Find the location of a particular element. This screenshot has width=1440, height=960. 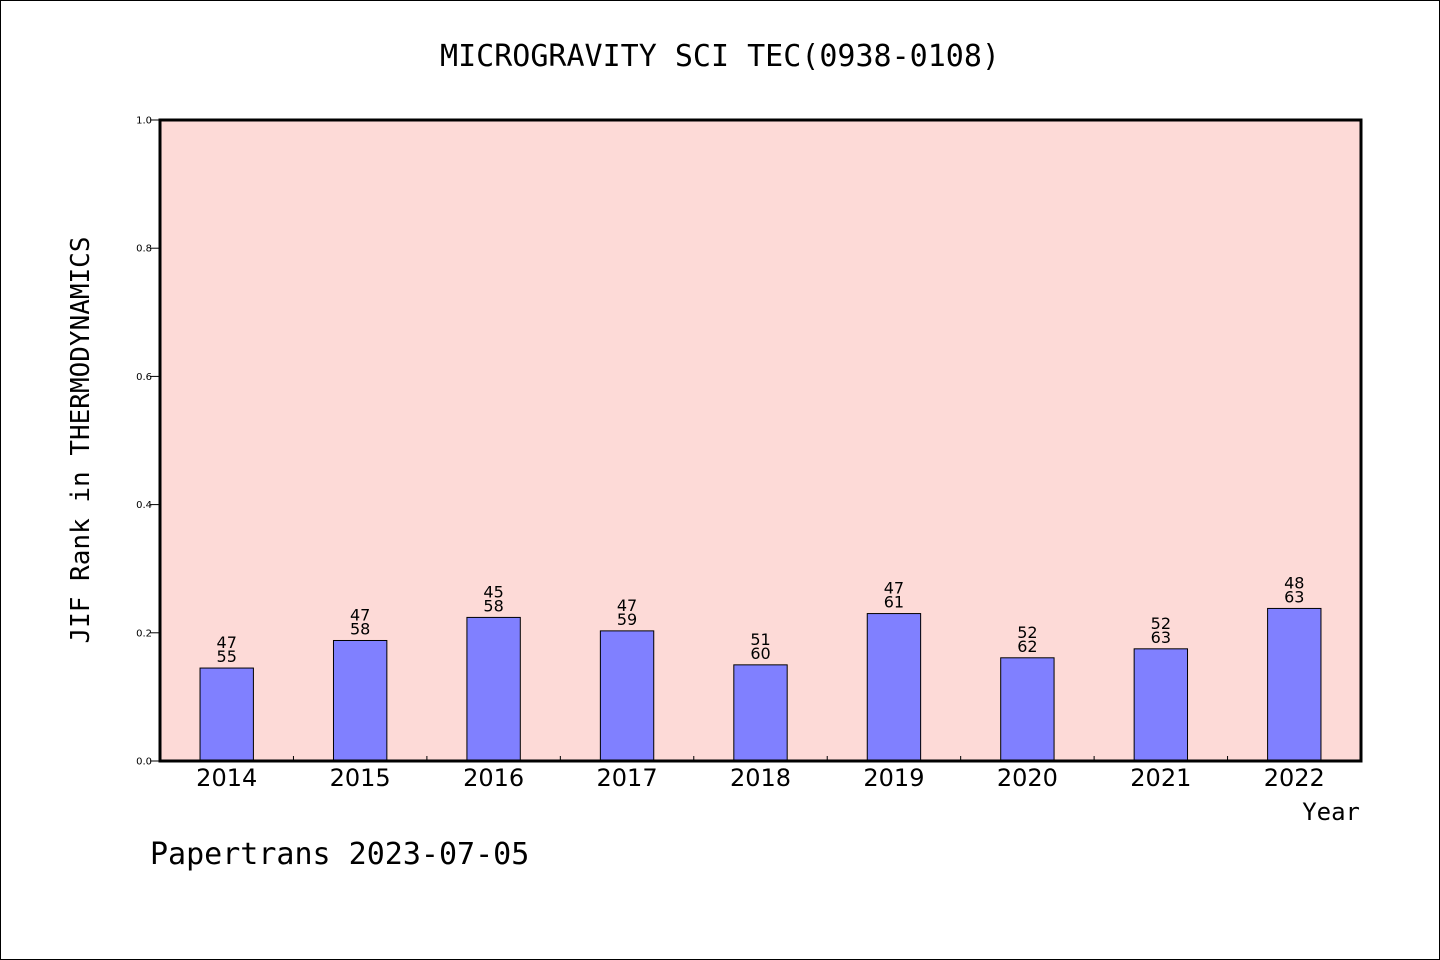

bar-rank-label: 48 is located at coordinates (1294, 582).